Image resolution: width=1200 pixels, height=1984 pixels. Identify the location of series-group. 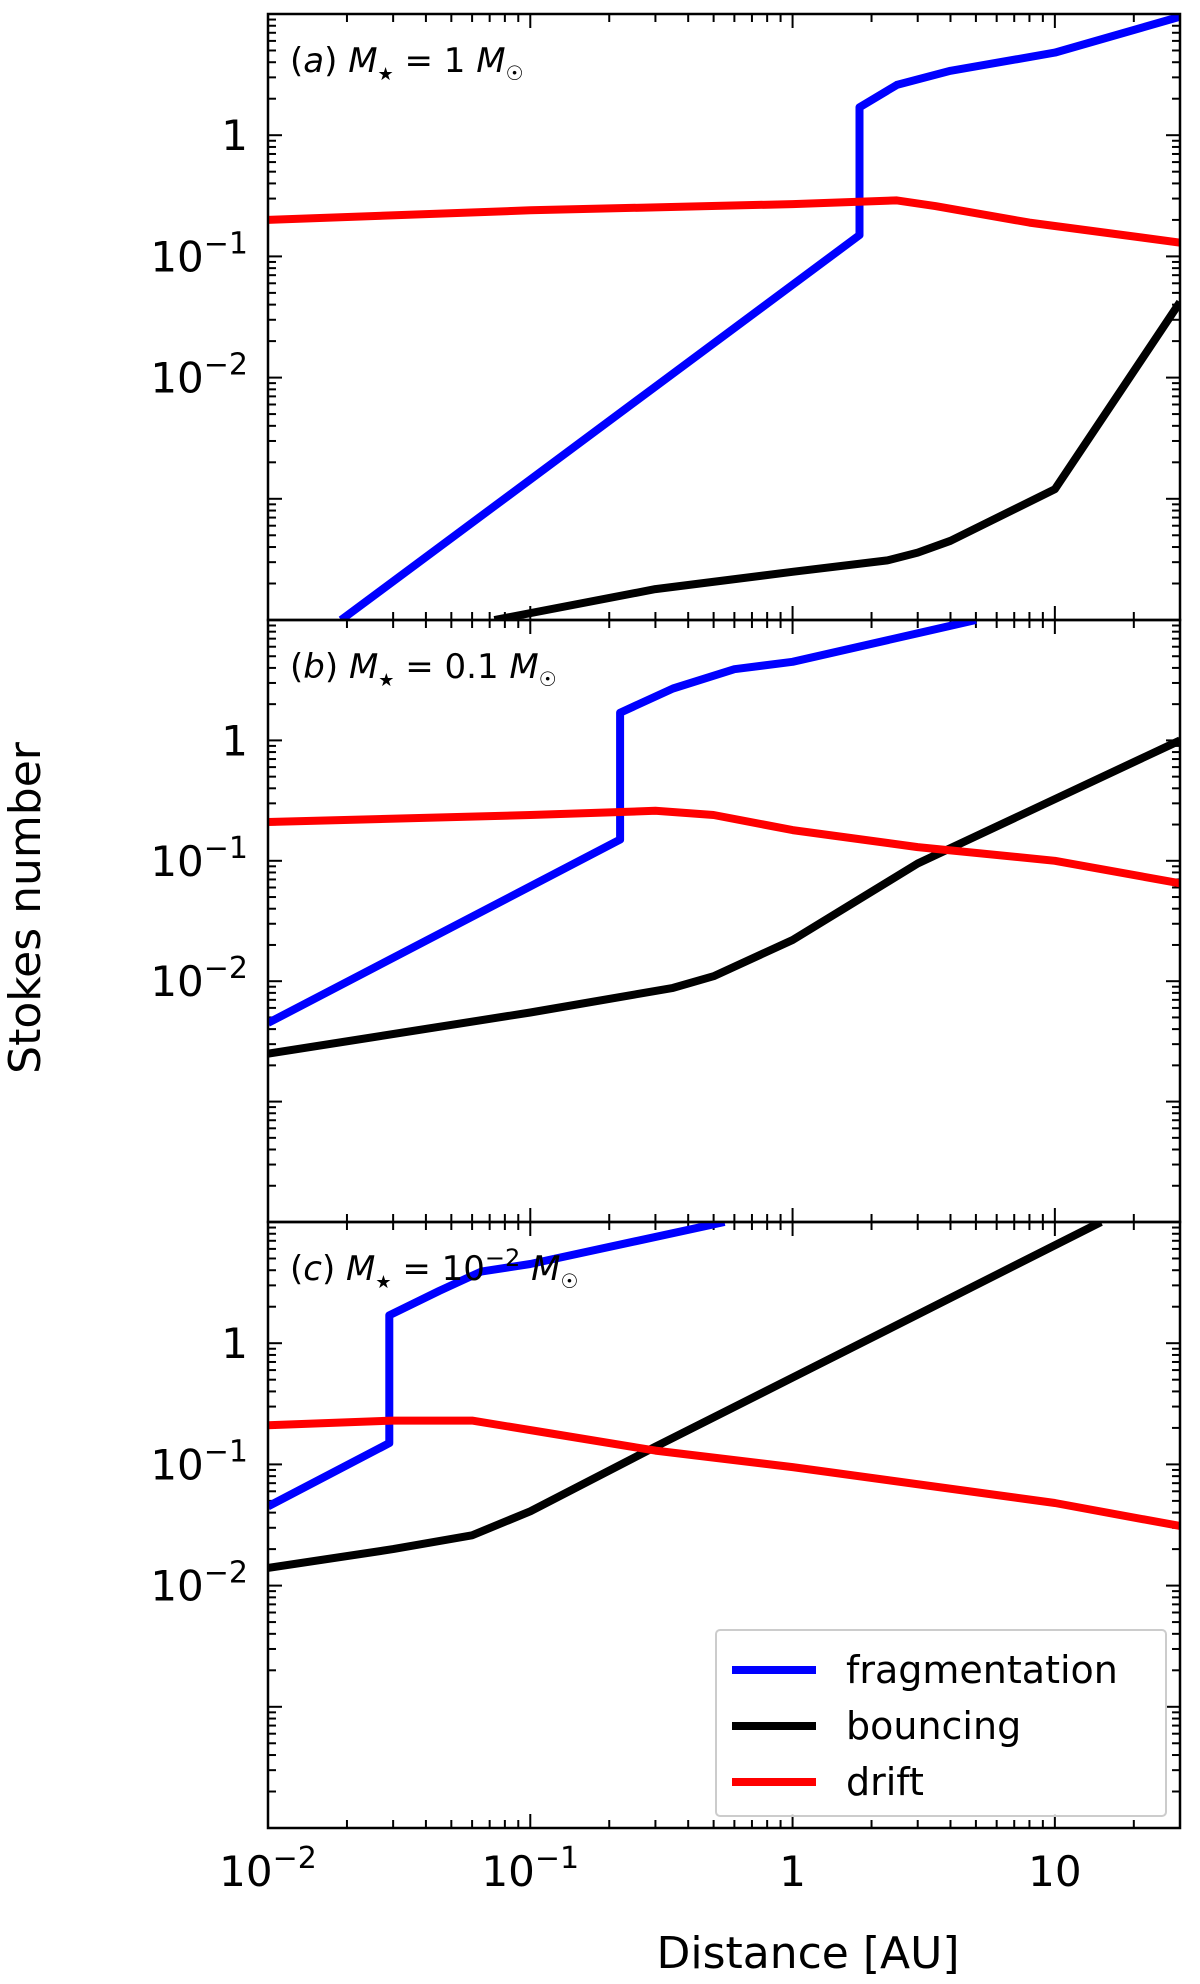
(724, 1397).